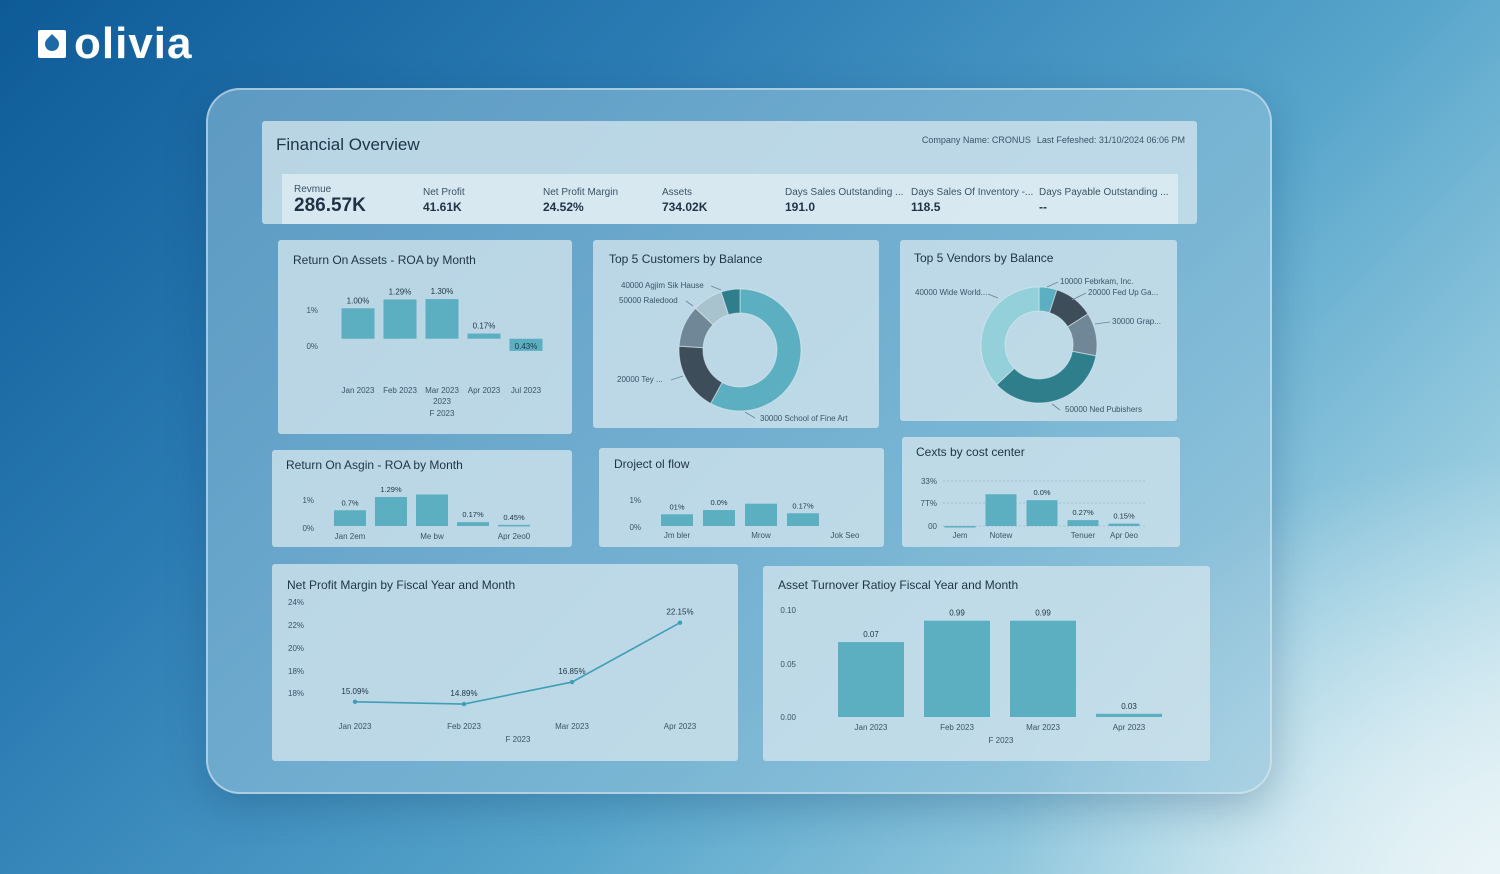 The width and height of the screenshot is (1500, 874). Describe the element at coordinates (442, 401) in the screenshot. I see `x-tick-label-line2: 2023` at that location.